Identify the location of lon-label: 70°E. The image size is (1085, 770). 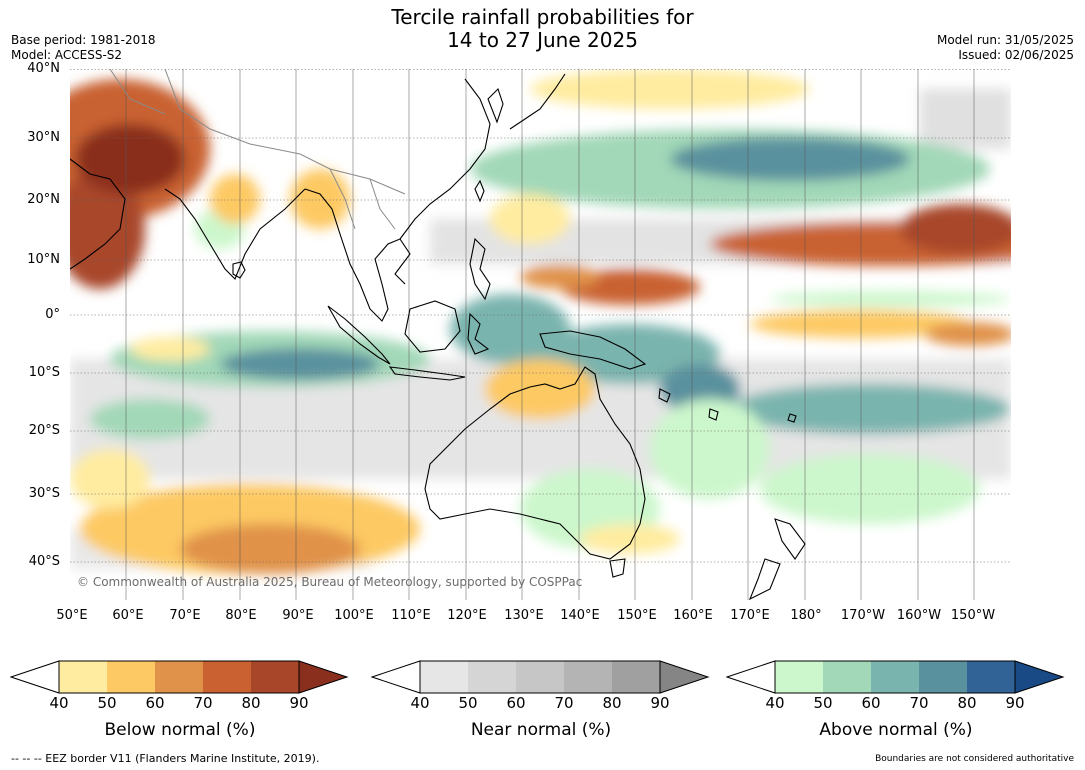
(185, 615).